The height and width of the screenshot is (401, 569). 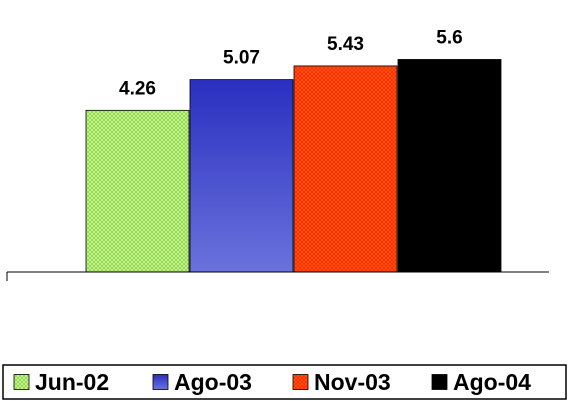 I want to click on data-label-jun-02: 4.26, so click(x=137, y=88).